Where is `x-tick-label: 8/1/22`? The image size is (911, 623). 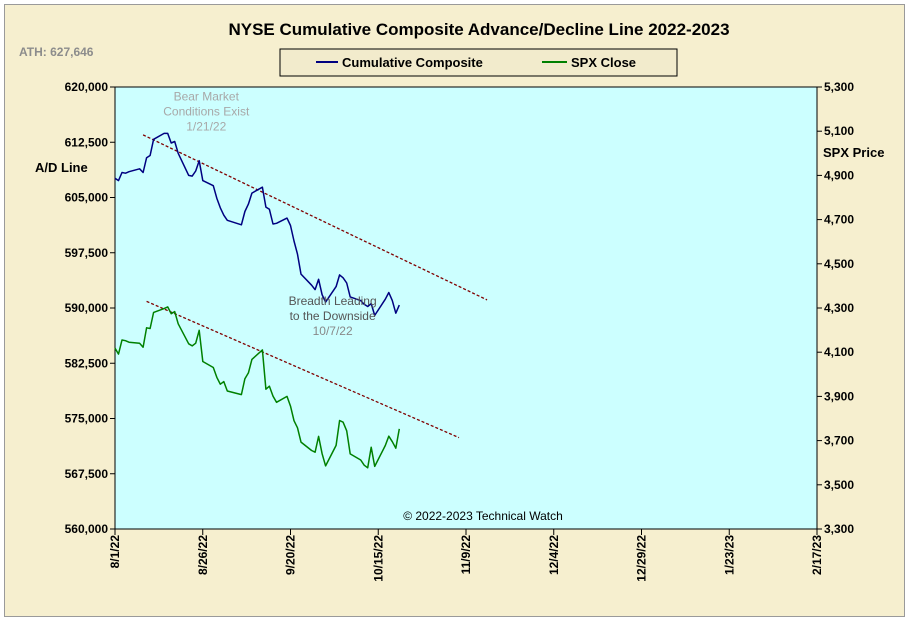
x-tick-label: 8/1/22 is located at coordinates (115, 552).